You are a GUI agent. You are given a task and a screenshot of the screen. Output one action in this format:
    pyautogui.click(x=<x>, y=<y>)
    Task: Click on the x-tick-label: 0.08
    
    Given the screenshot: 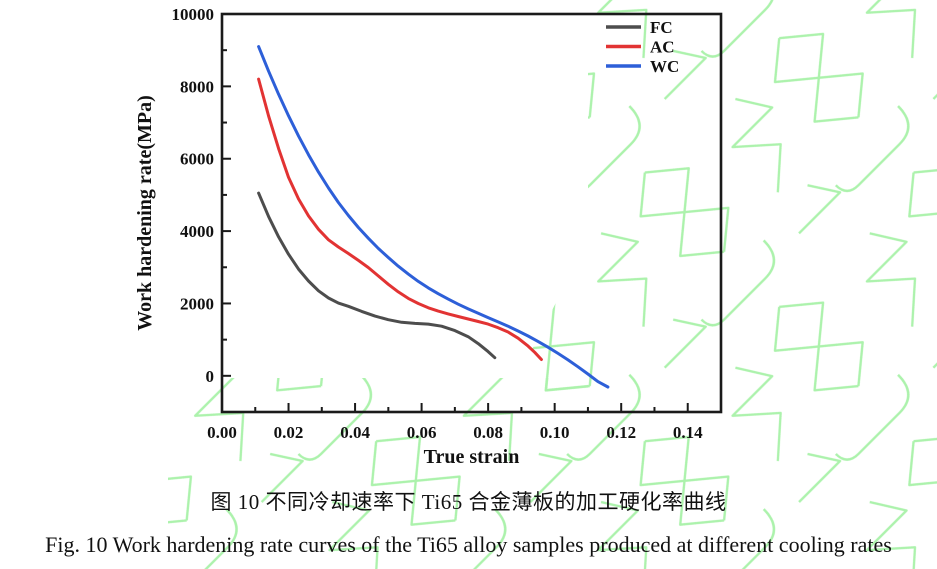 What is the action you would take?
    pyautogui.click(x=488, y=432)
    